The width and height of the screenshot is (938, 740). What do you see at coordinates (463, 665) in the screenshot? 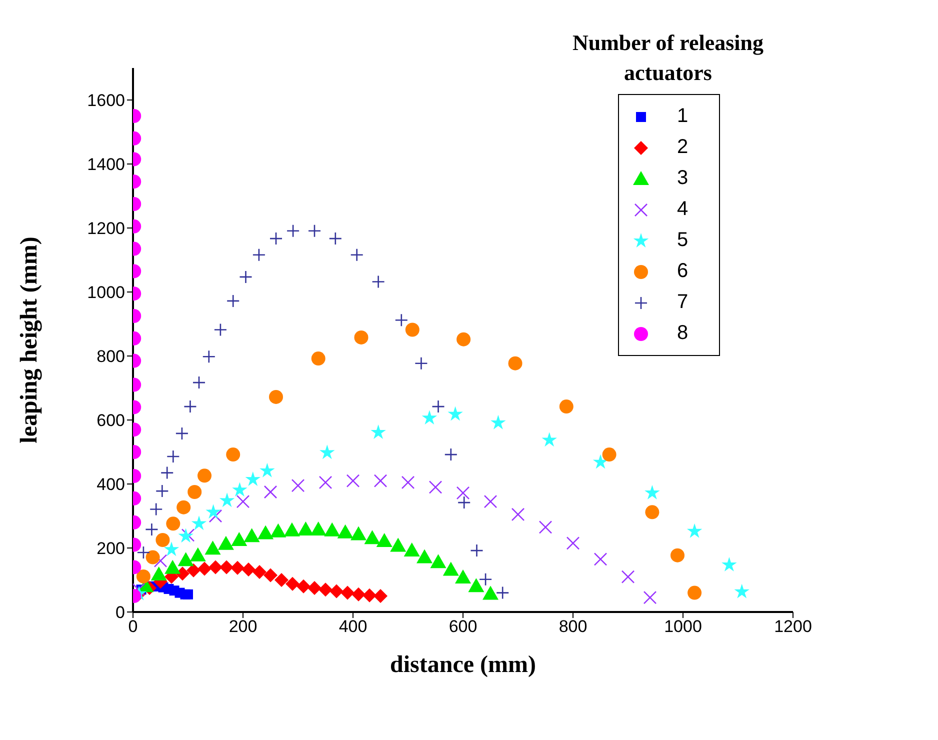
I see `x-axis-title: distance (mm)` at bounding box center [463, 665].